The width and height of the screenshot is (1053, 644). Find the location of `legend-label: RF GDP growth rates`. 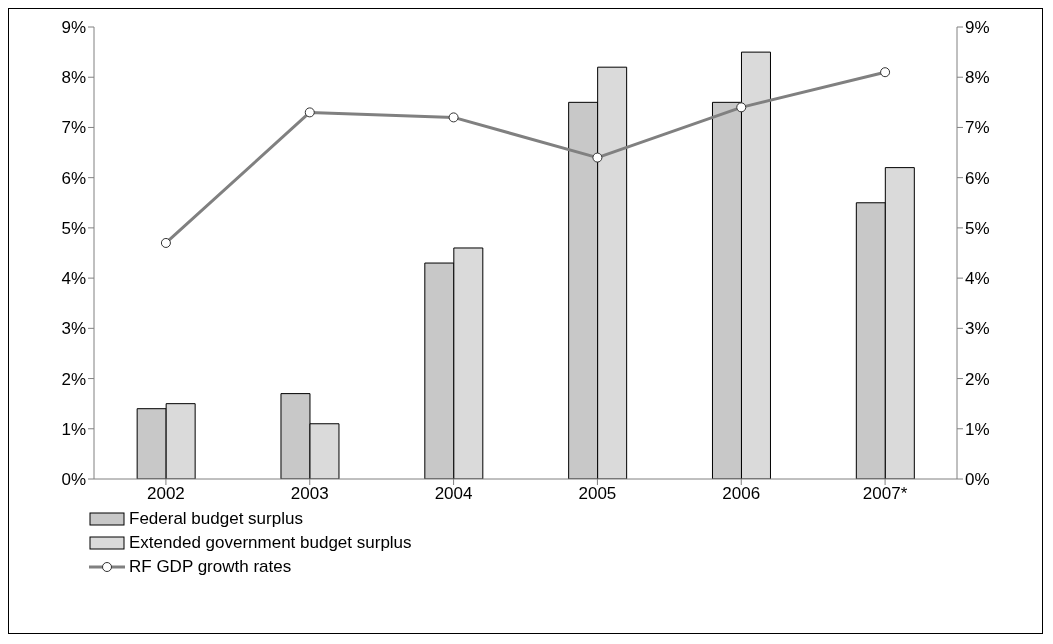

legend-label: RF GDP growth rates is located at coordinates (210, 567).